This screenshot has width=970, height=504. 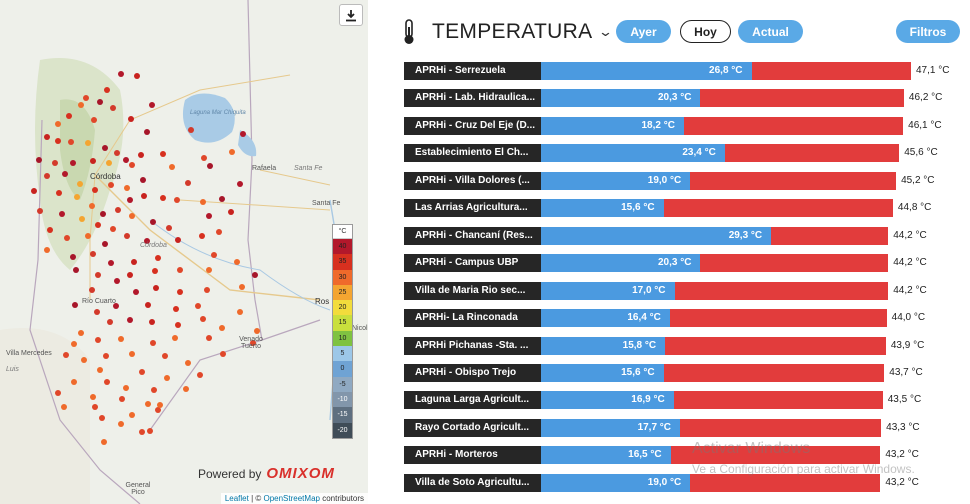 I want to click on omixom-logo: OMIXOM, so click(x=300, y=473).